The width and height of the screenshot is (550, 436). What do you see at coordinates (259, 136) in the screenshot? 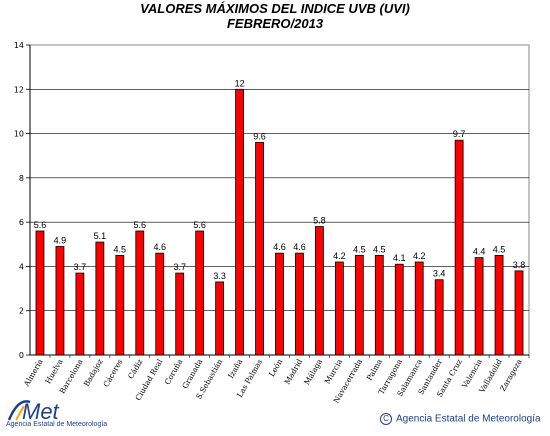
I see `data-label-11: 9.6` at bounding box center [259, 136].